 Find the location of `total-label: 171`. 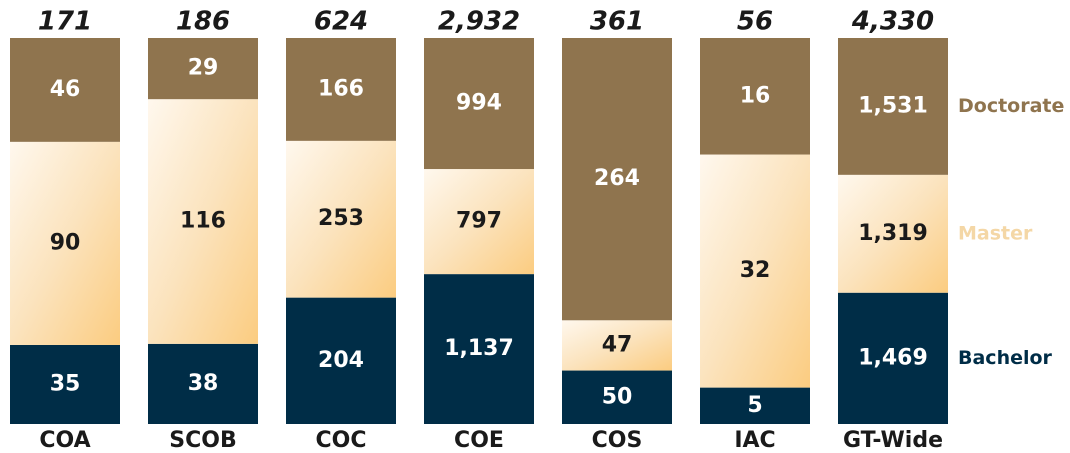

total-label: 171 is located at coordinates (65, 22).